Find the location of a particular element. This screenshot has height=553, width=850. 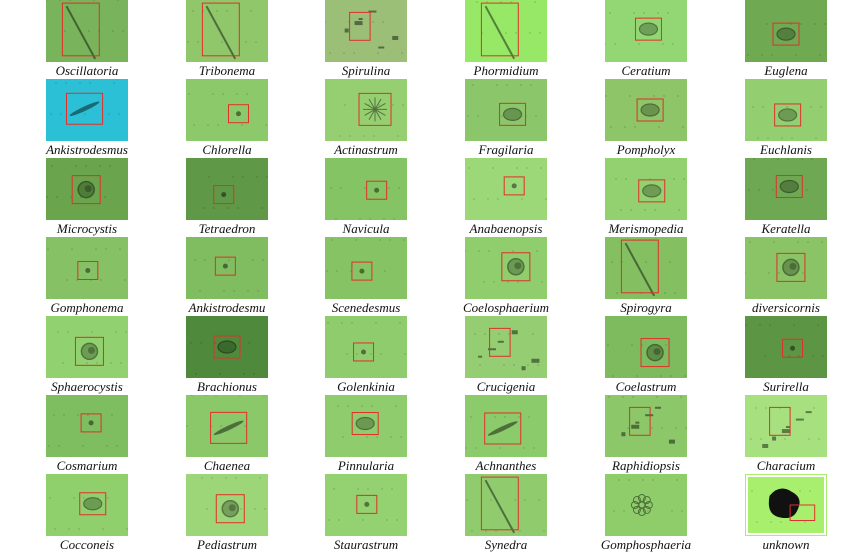

specimen-label: Chlorella is located at coordinates (227, 149).